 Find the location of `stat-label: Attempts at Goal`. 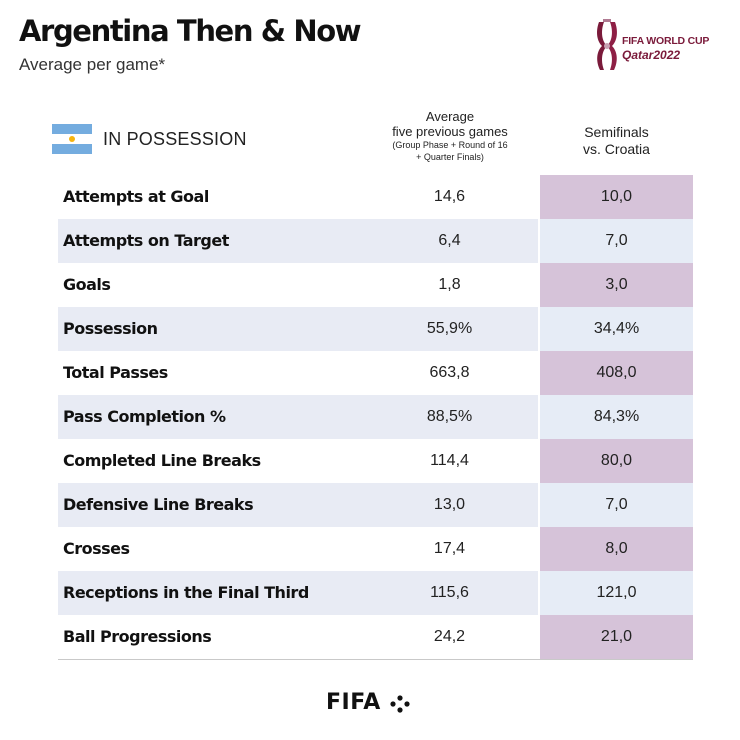

stat-label: Attempts at Goal is located at coordinates (136, 196).